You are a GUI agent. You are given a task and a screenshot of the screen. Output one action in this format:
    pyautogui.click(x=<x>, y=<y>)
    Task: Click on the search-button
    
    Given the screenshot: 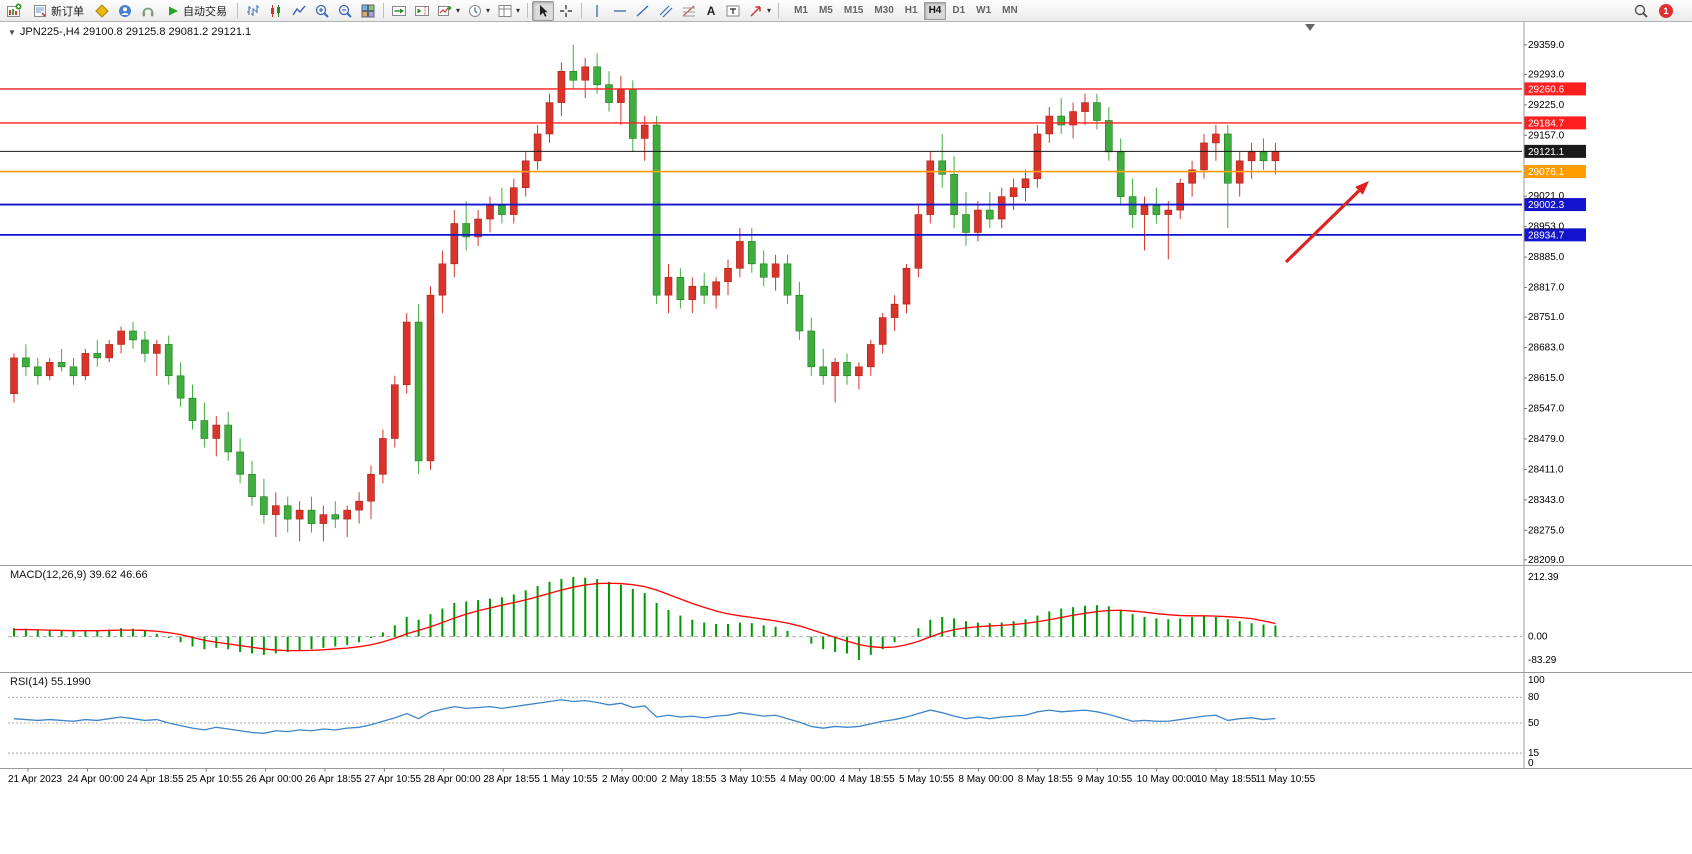 What is the action you would take?
    pyautogui.click(x=1641, y=11)
    